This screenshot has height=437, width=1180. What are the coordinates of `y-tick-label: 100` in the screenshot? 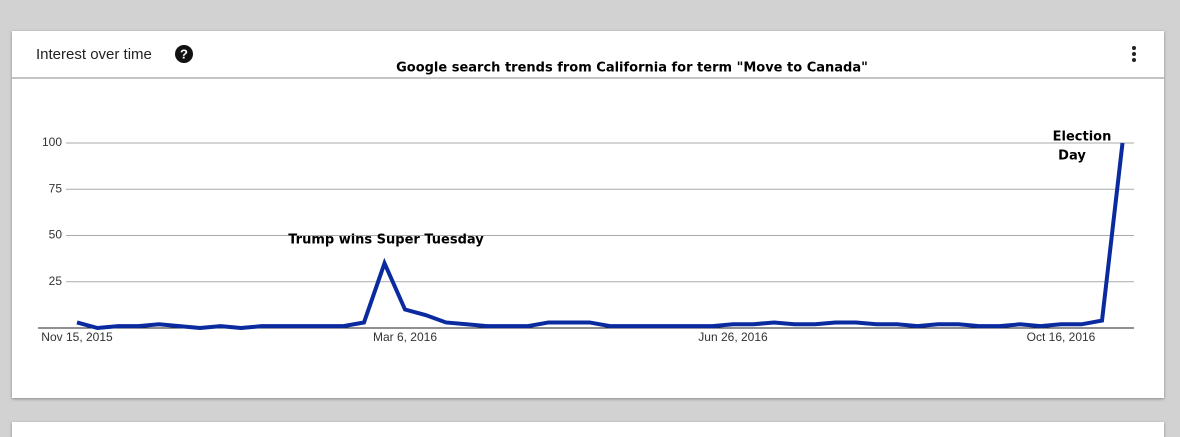 It's located at (52, 142).